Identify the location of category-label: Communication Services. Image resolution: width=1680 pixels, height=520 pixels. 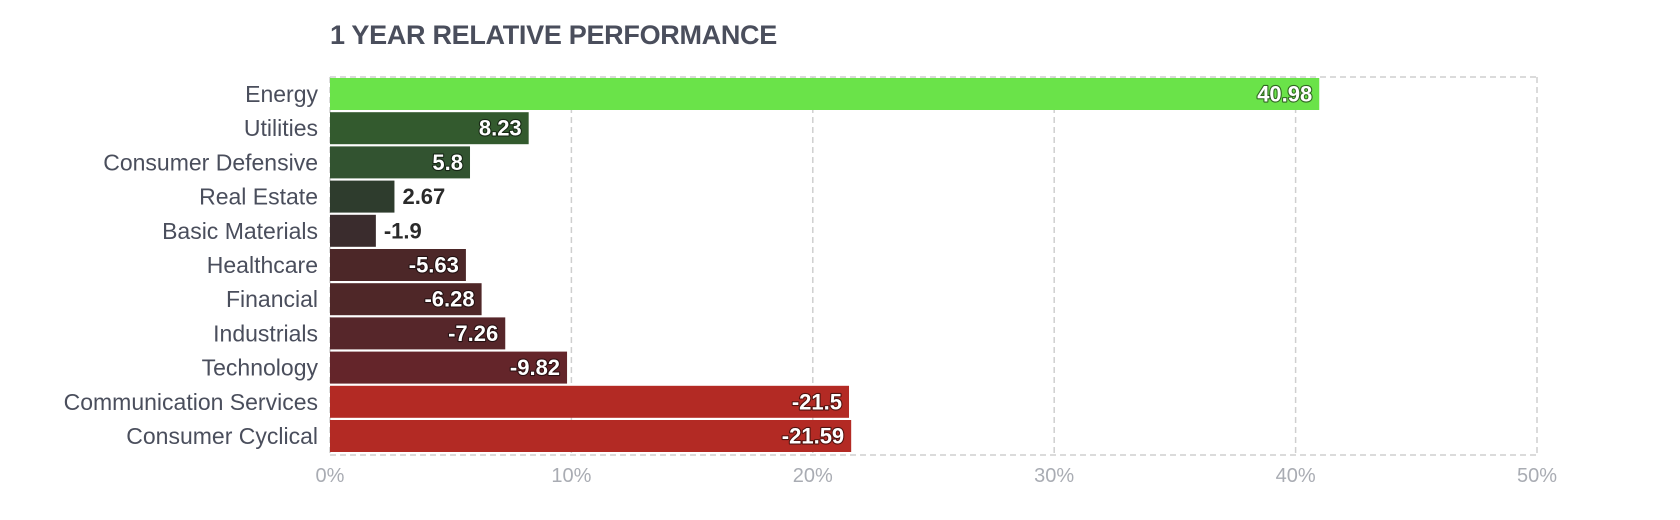
(191, 402).